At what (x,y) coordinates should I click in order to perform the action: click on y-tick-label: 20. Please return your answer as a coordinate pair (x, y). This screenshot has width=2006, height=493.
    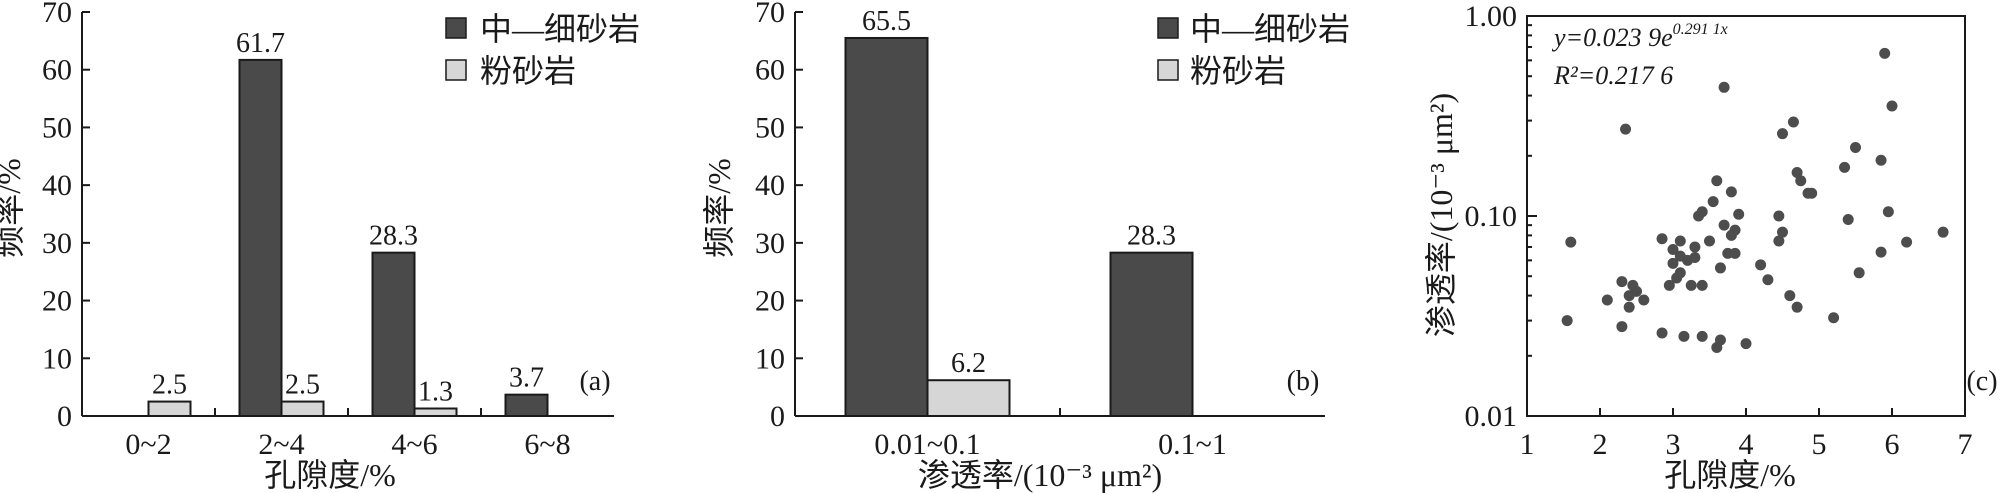
    Looking at the image, I should click on (770, 301).